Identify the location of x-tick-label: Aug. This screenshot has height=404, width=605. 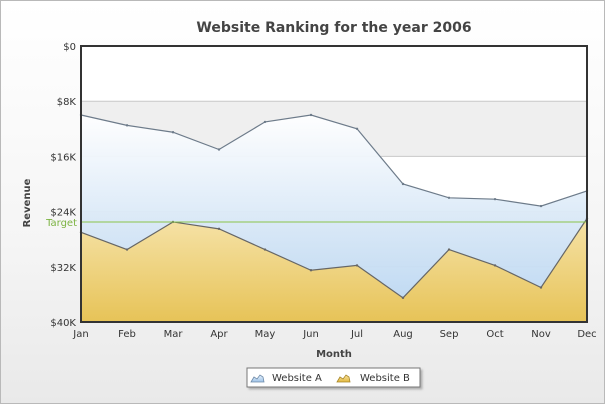
(403, 334).